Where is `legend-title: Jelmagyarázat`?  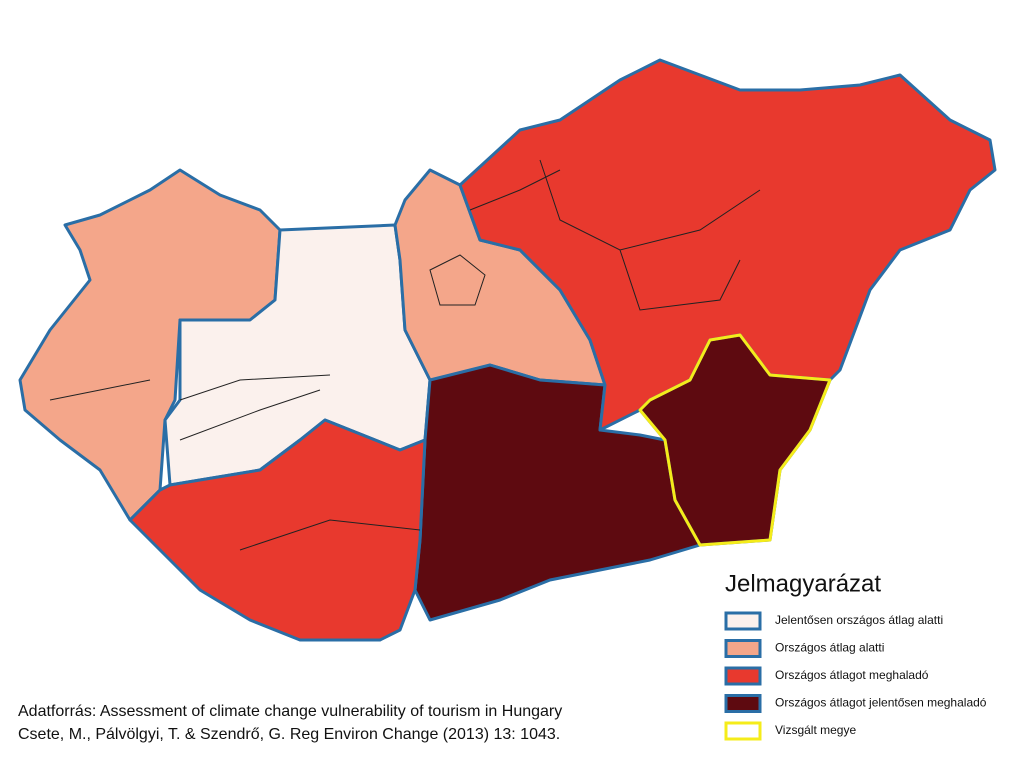
legend-title: Jelmagyarázat is located at coordinates (803, 583).